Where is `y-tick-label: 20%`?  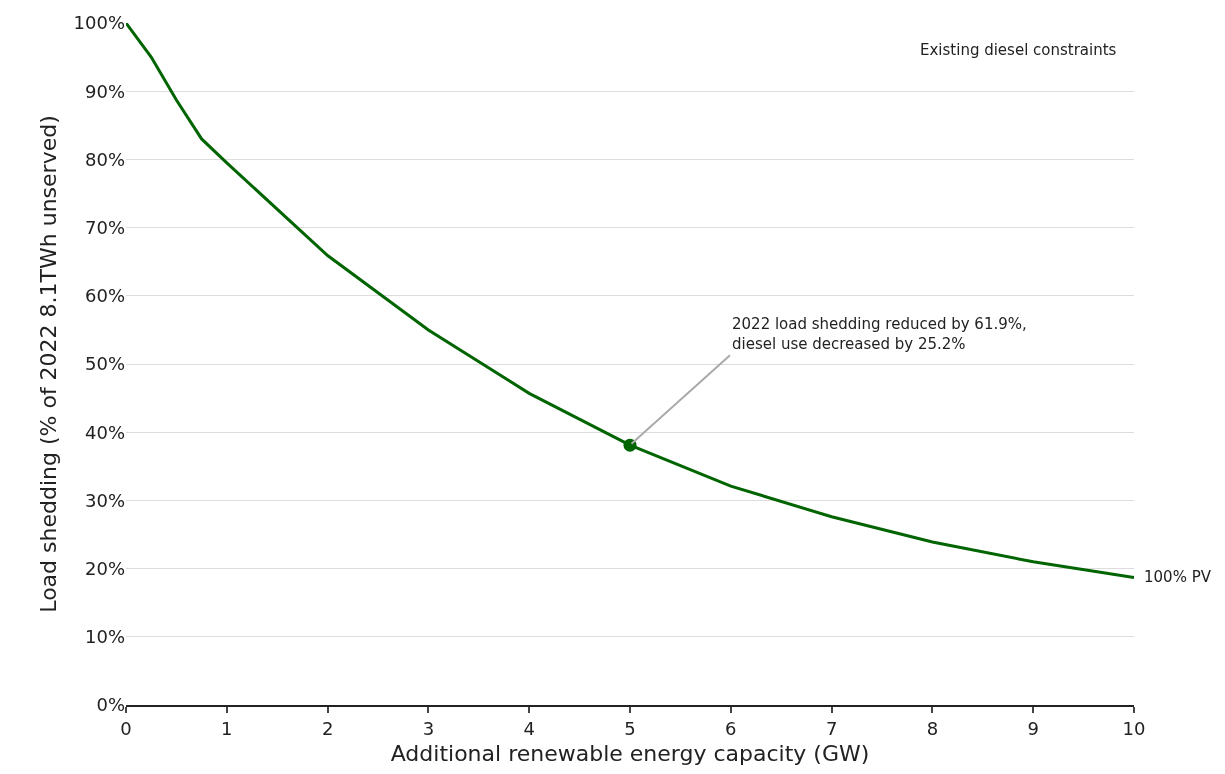
y-tick-label: 20% is located at coordinates (104, 568).